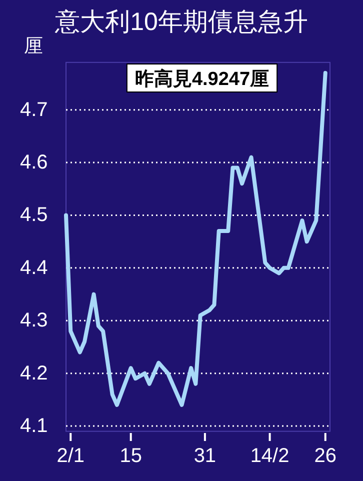 The height and width of the screenshot is (481, 363). Describe the element at coordinates (34, 267) in the screenshot. I see `y-tick-label: 4.4` at that location.